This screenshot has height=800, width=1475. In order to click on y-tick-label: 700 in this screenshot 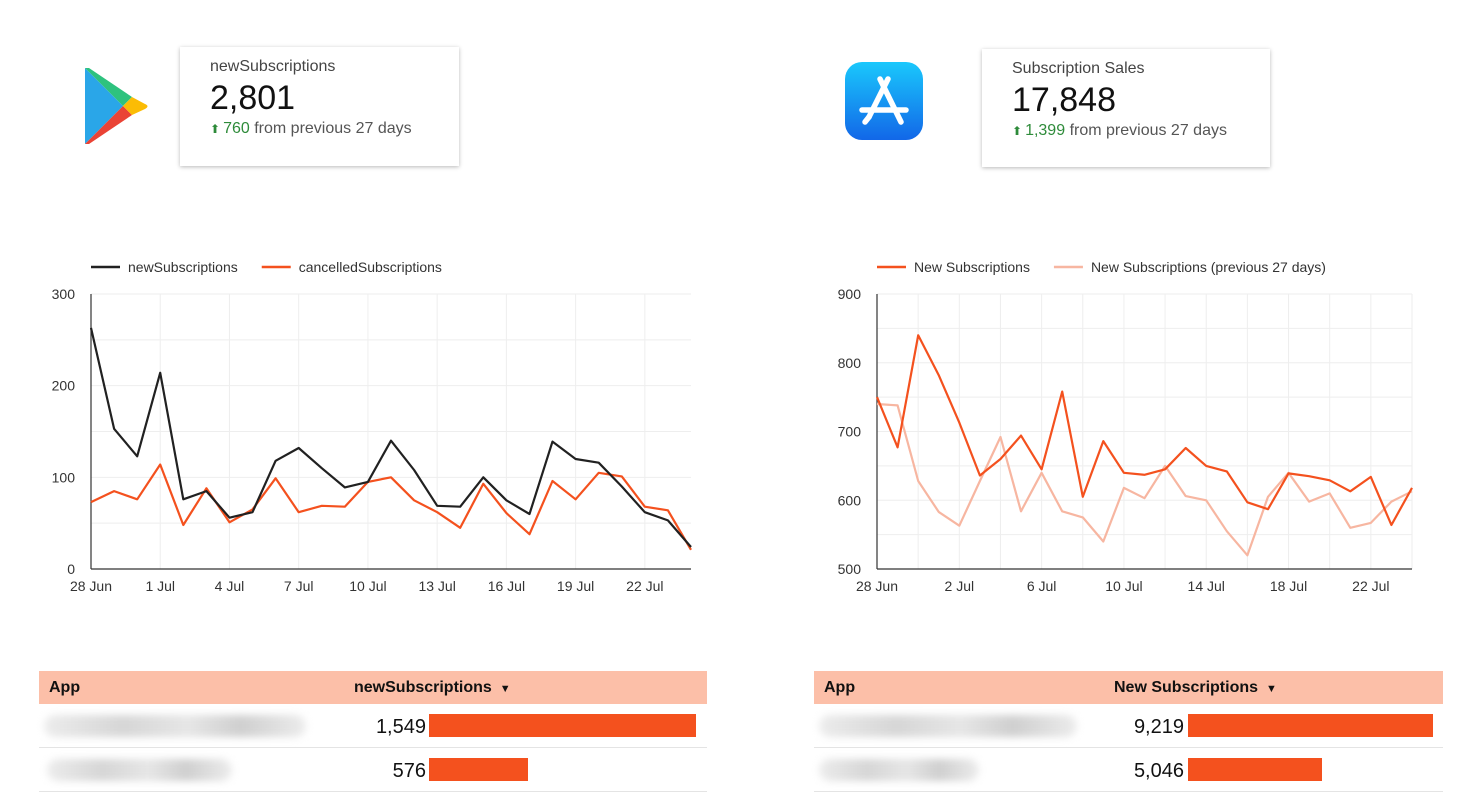, I will do `click(850, 432)`.